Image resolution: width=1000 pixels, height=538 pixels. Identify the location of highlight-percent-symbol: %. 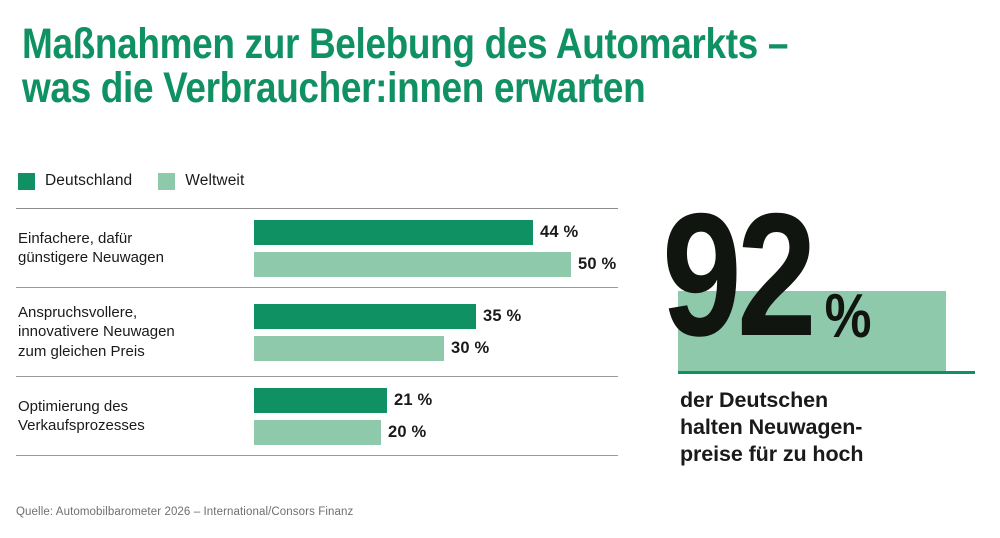
(848, 316).